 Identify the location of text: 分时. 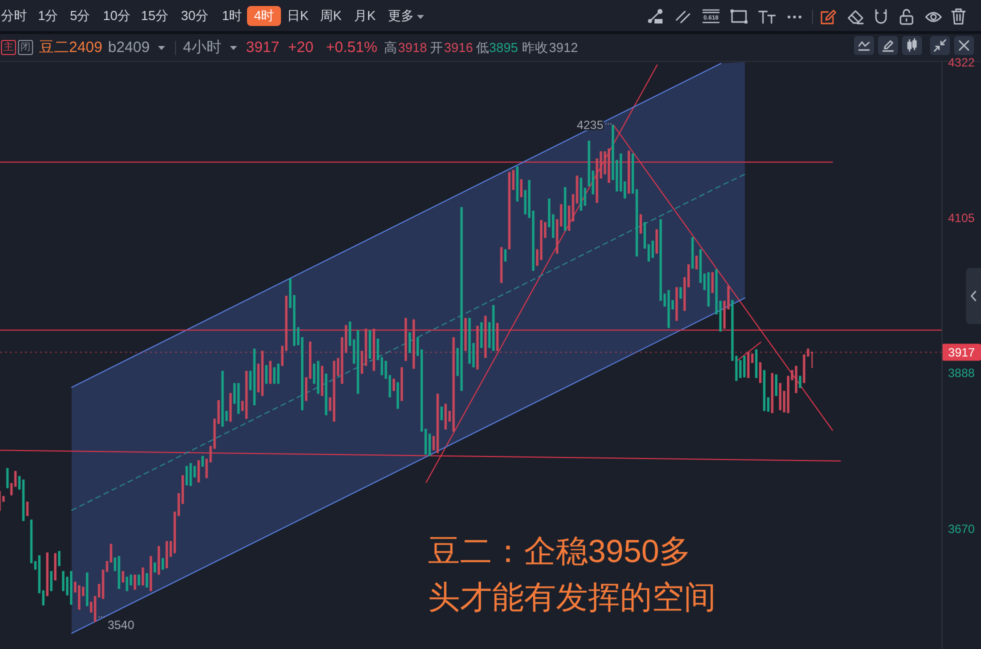
(14, 15).